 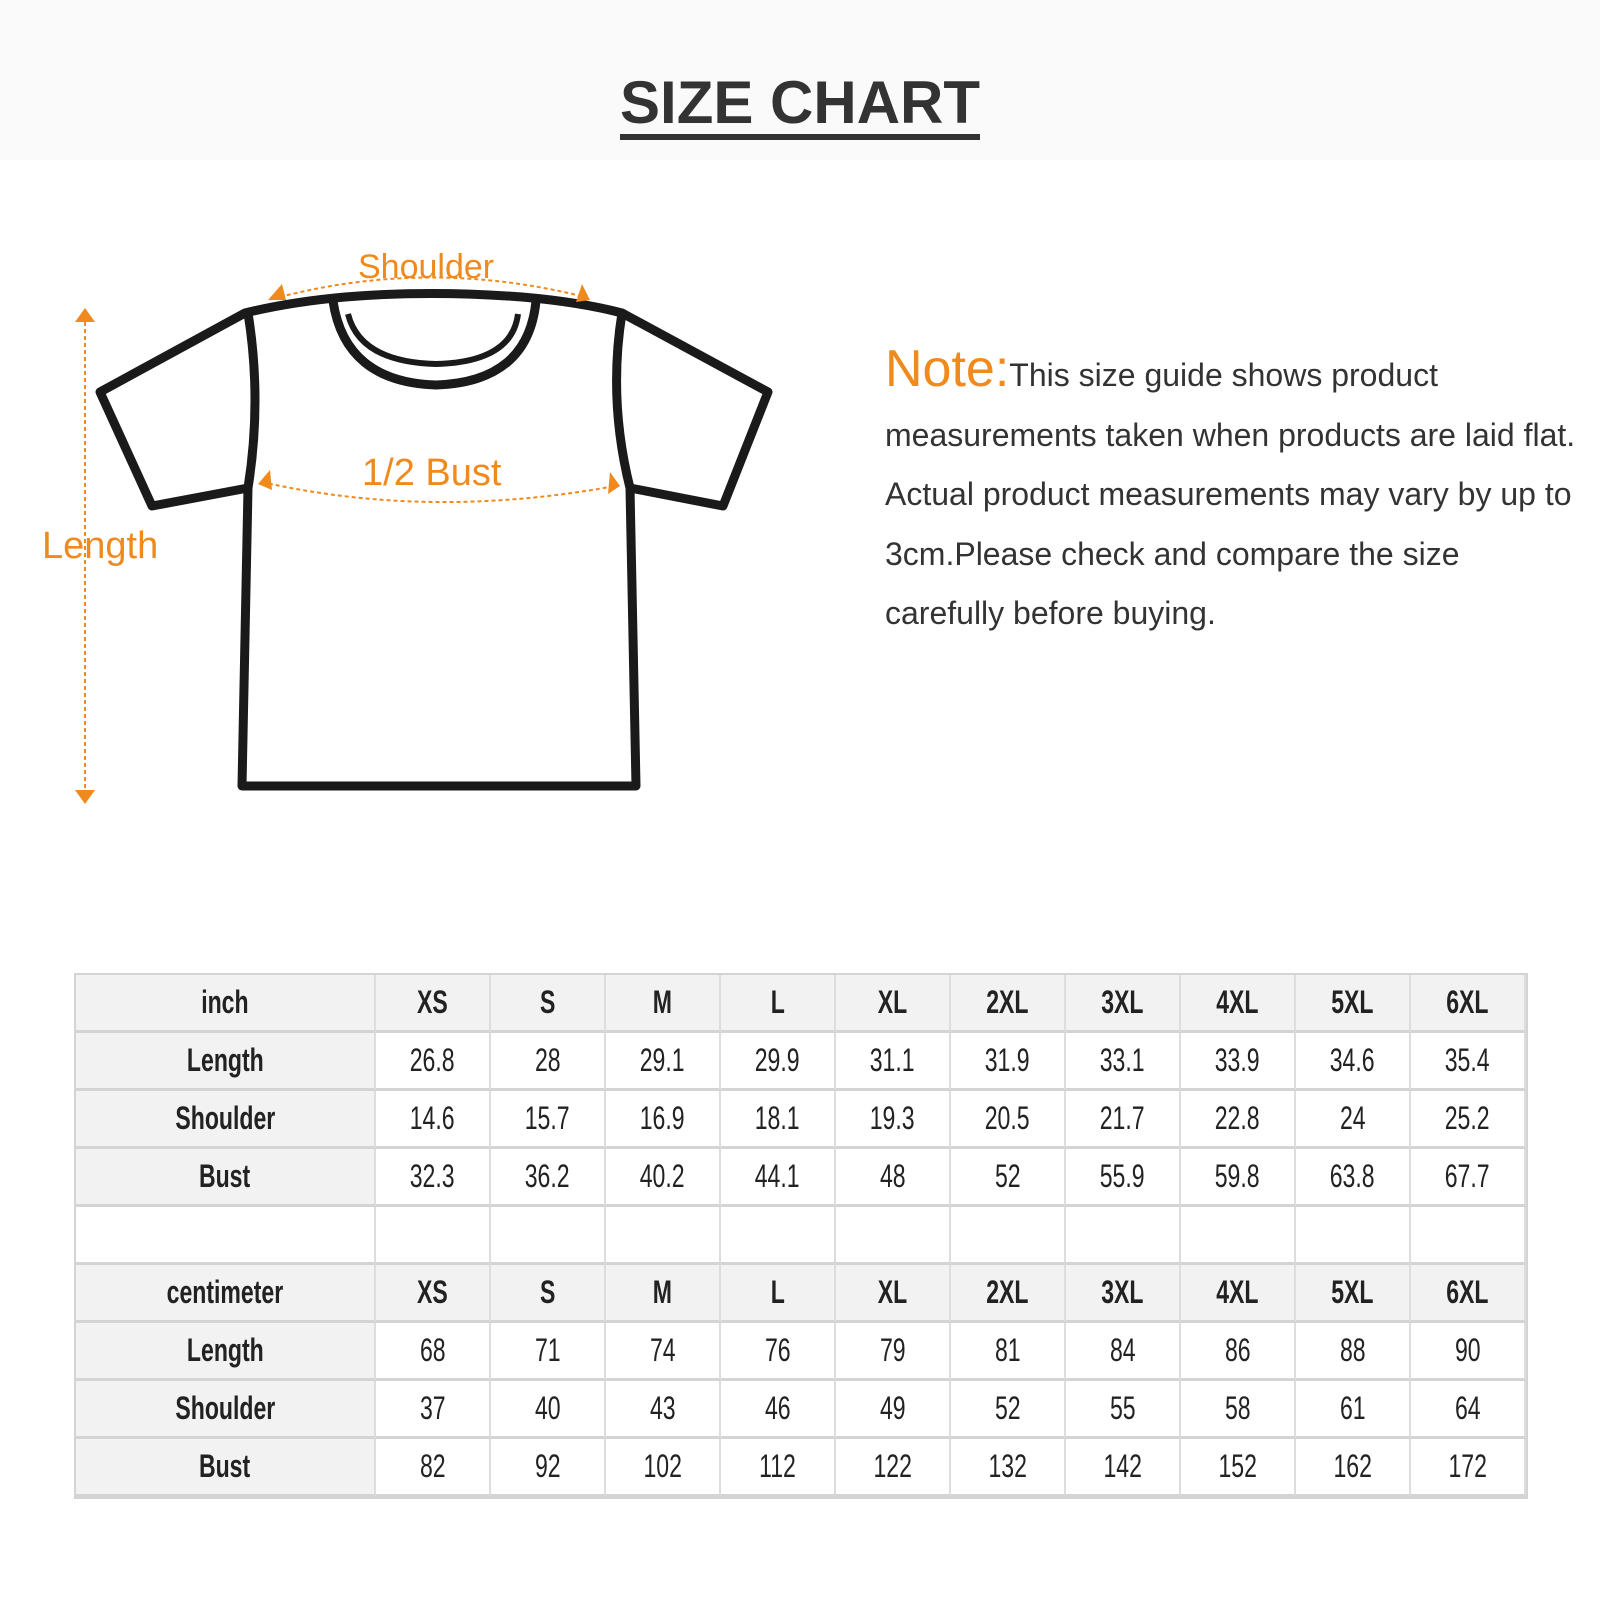 What do you see at coordinates (547, 1350) in the screenshot?
I see `cell-text: 71` at bounding box center [547, 1350].